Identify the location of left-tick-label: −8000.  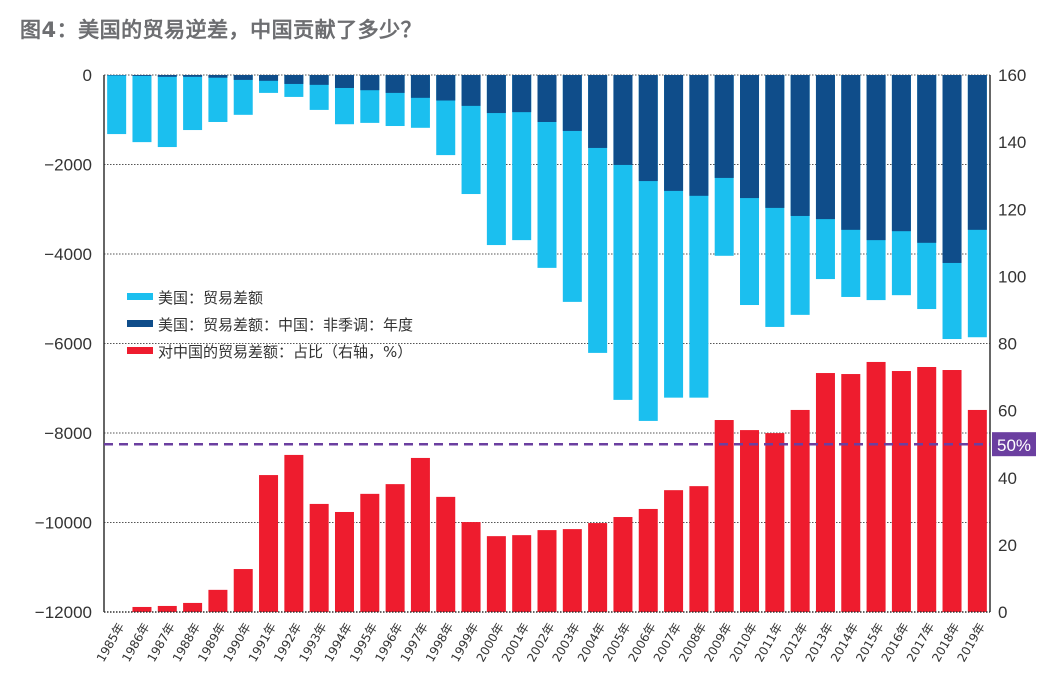
(68, 433).